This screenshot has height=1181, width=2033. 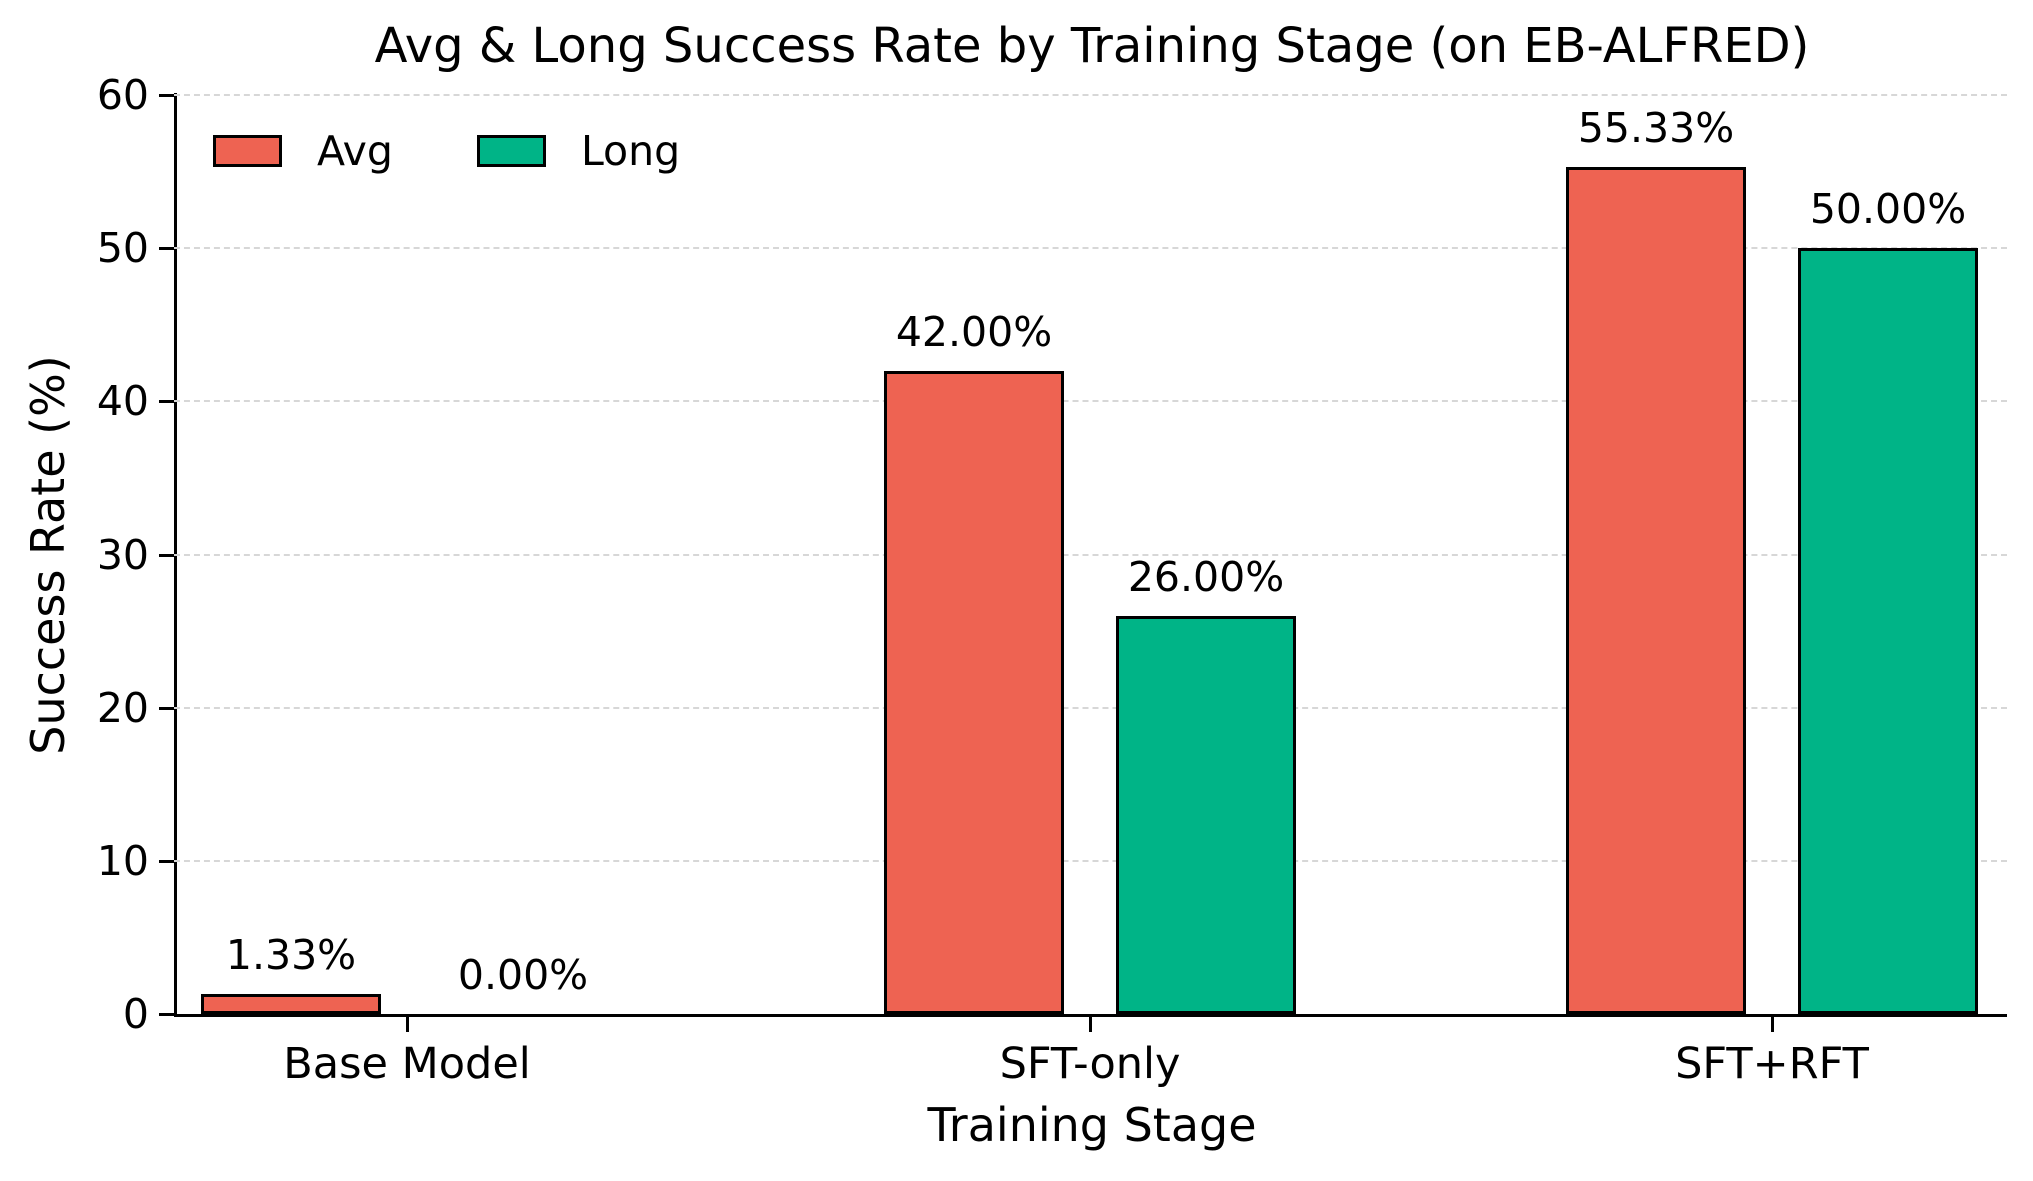 What do you see at coordinates (291, 1004) in the screenshot?
I see `bar-avg-base-model` at bounding box center [291, 1004].